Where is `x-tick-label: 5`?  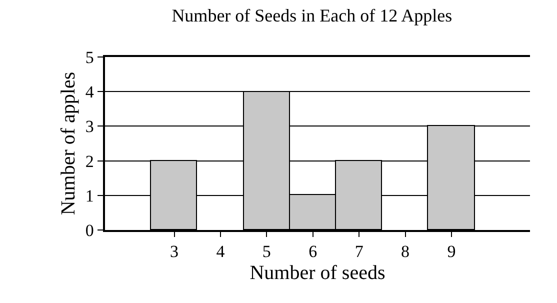
x-tick-label: 5 is located at coordinates (266, 252).